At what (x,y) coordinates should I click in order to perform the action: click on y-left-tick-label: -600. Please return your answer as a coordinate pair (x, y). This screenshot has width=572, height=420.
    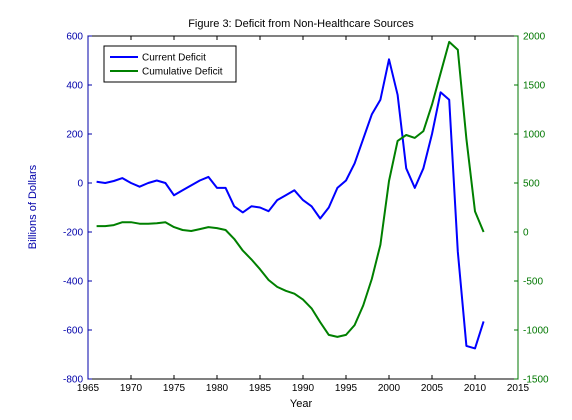
    Looking at the image, I should click on (73, 331).